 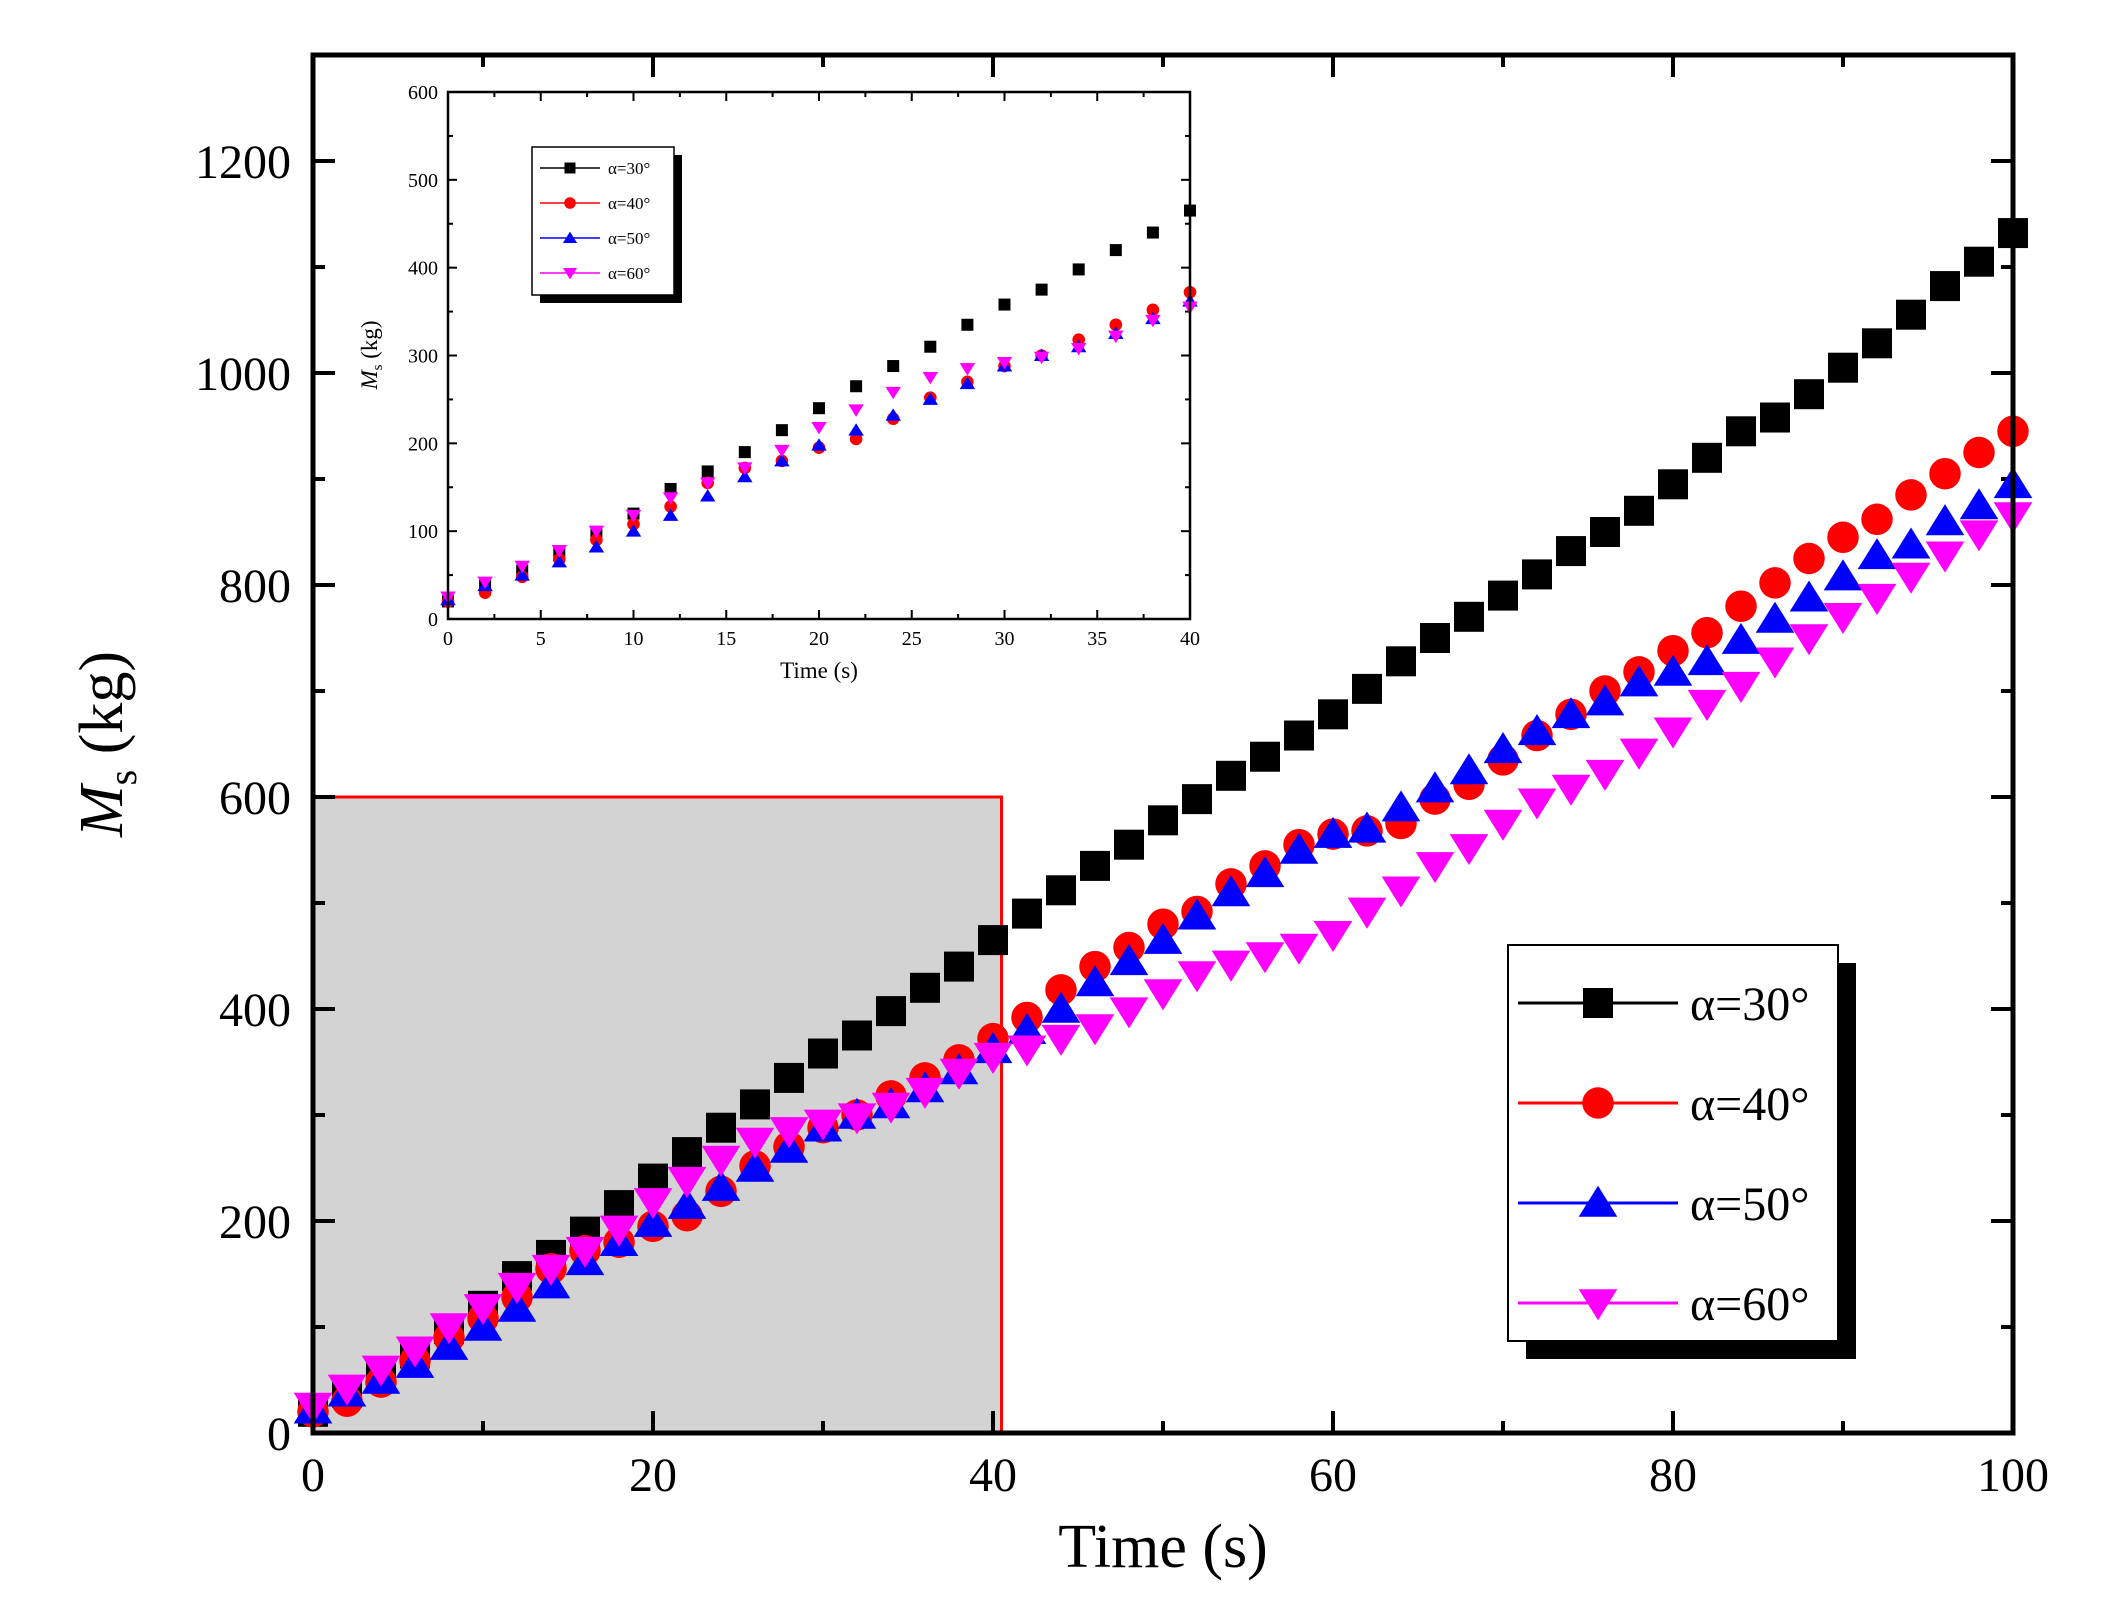 I want to click on inset-x-tick-label: 15, so click(x=726, y=639).